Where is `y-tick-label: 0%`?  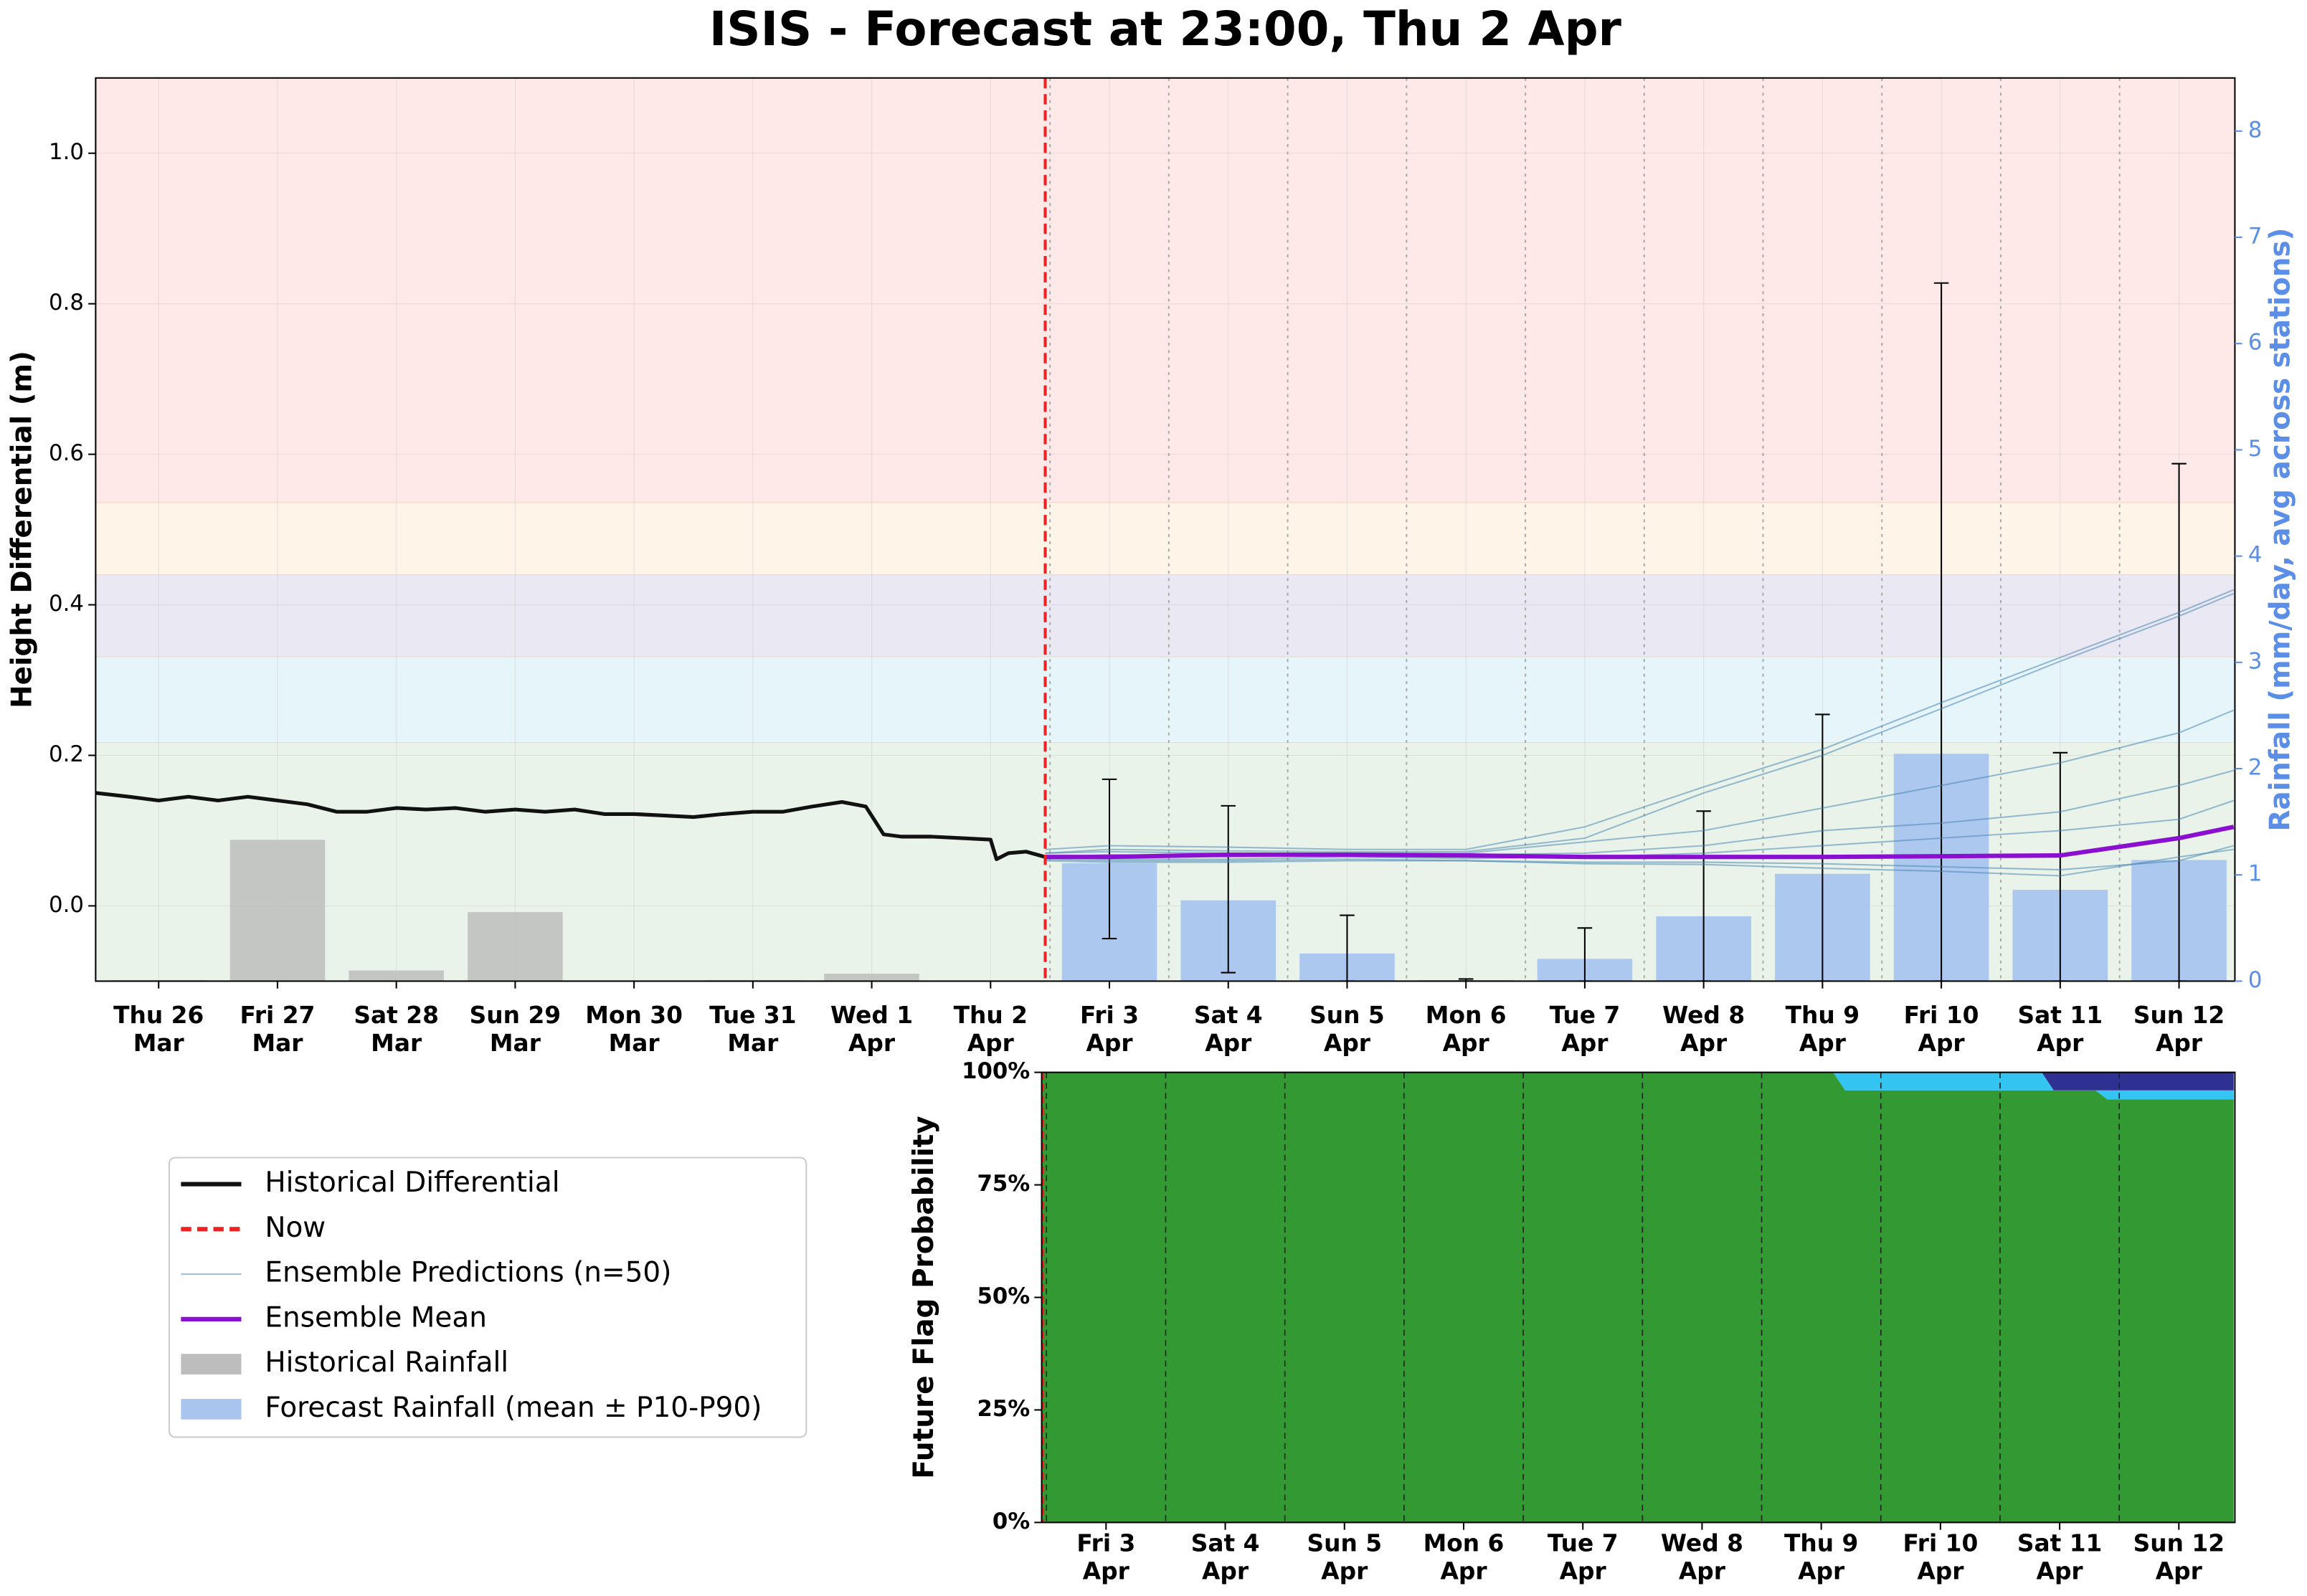 y-tick-label: 0% is located at coordinates (1011, 1521).